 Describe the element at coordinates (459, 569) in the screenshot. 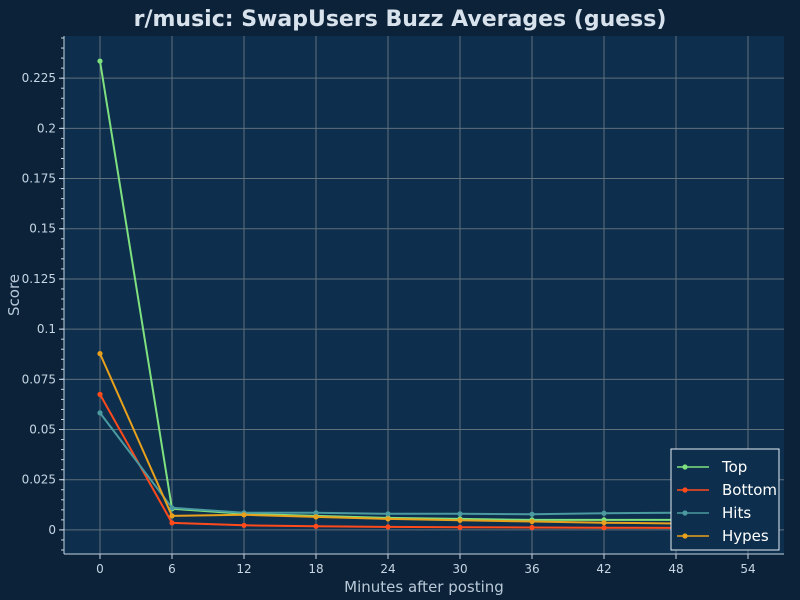

I see `x-tick-label: 30` at that location.